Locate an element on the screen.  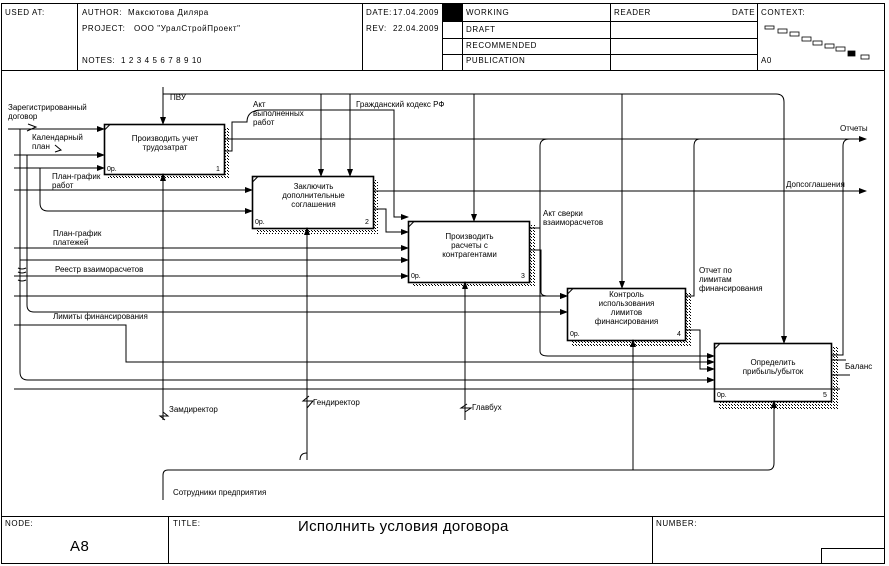
notes-value: 1 2 3 4 5 6 7 8 9 10 is located at coordinates (161, 60).